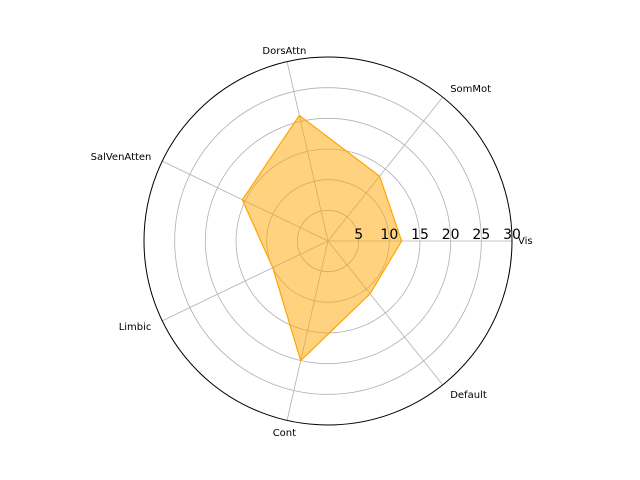 The width and height of the screenshot is (640, 480). I want to click on rtick-label-5: 5, so click(358, 235).